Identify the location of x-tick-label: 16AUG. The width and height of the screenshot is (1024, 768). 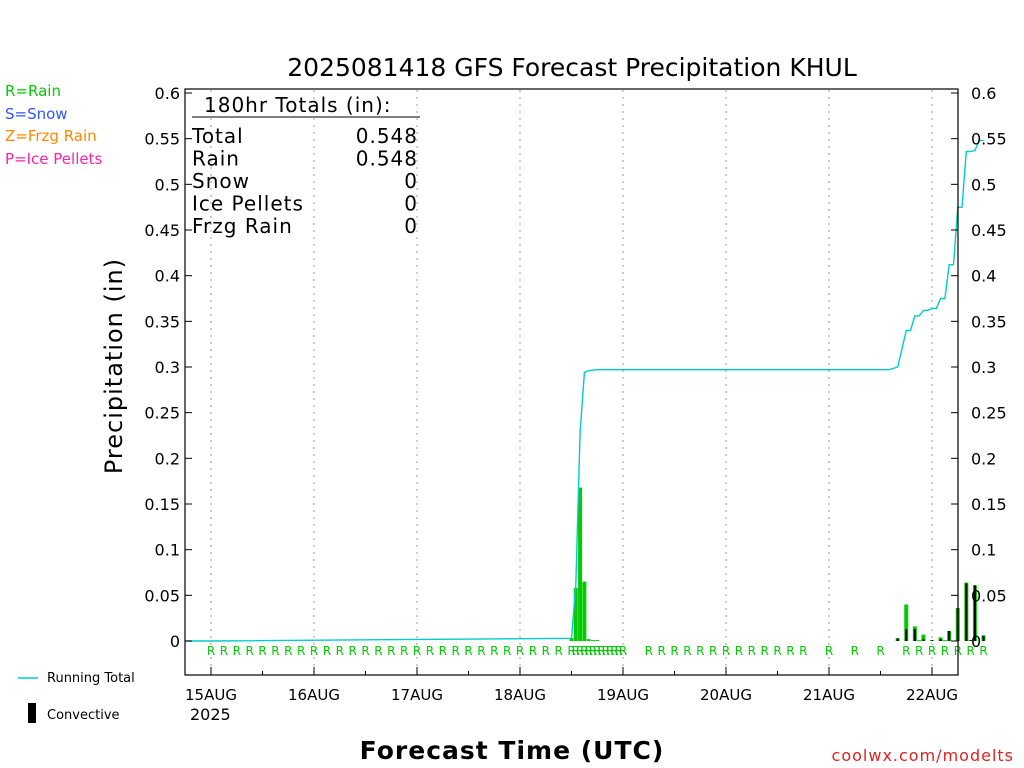
(314, 695).